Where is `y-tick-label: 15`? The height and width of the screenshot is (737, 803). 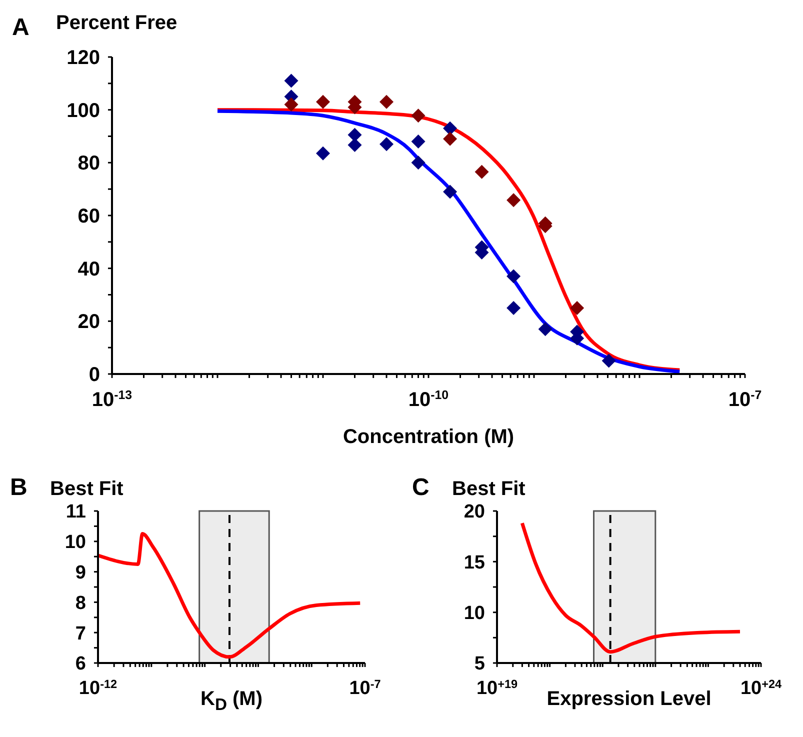
y-tick-label: 15 is located at coordinates (475, 563).